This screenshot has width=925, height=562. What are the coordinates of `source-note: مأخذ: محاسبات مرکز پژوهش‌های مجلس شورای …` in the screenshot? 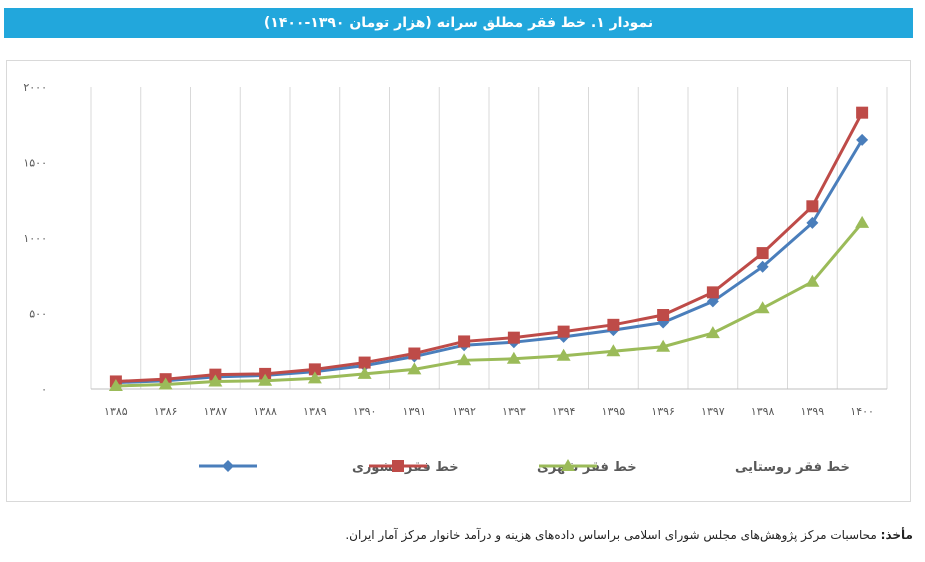 It's located at (463, 535).